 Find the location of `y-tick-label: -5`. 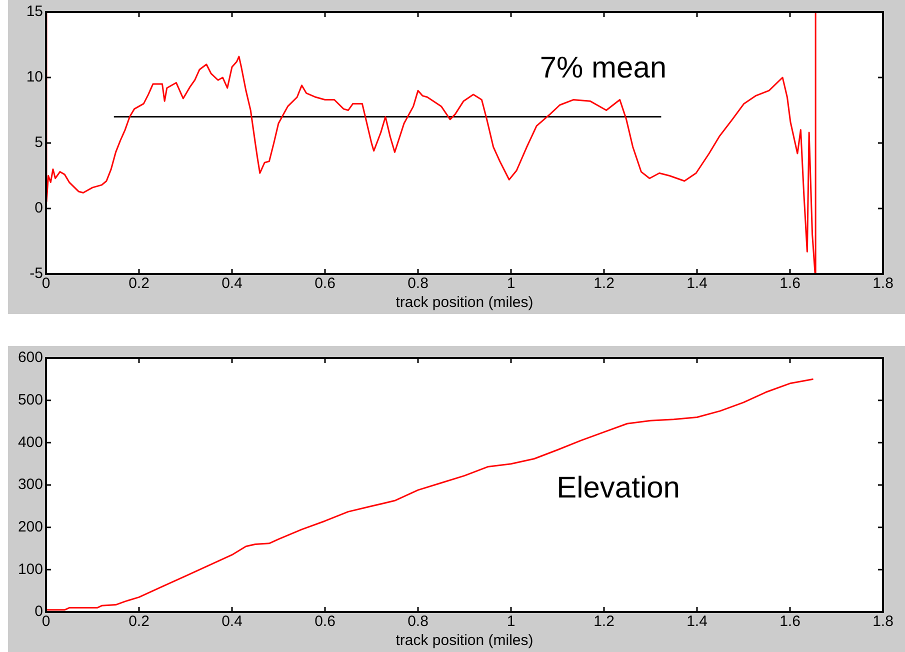

y-tick-label: -5 is located at coordinates (36, 273).